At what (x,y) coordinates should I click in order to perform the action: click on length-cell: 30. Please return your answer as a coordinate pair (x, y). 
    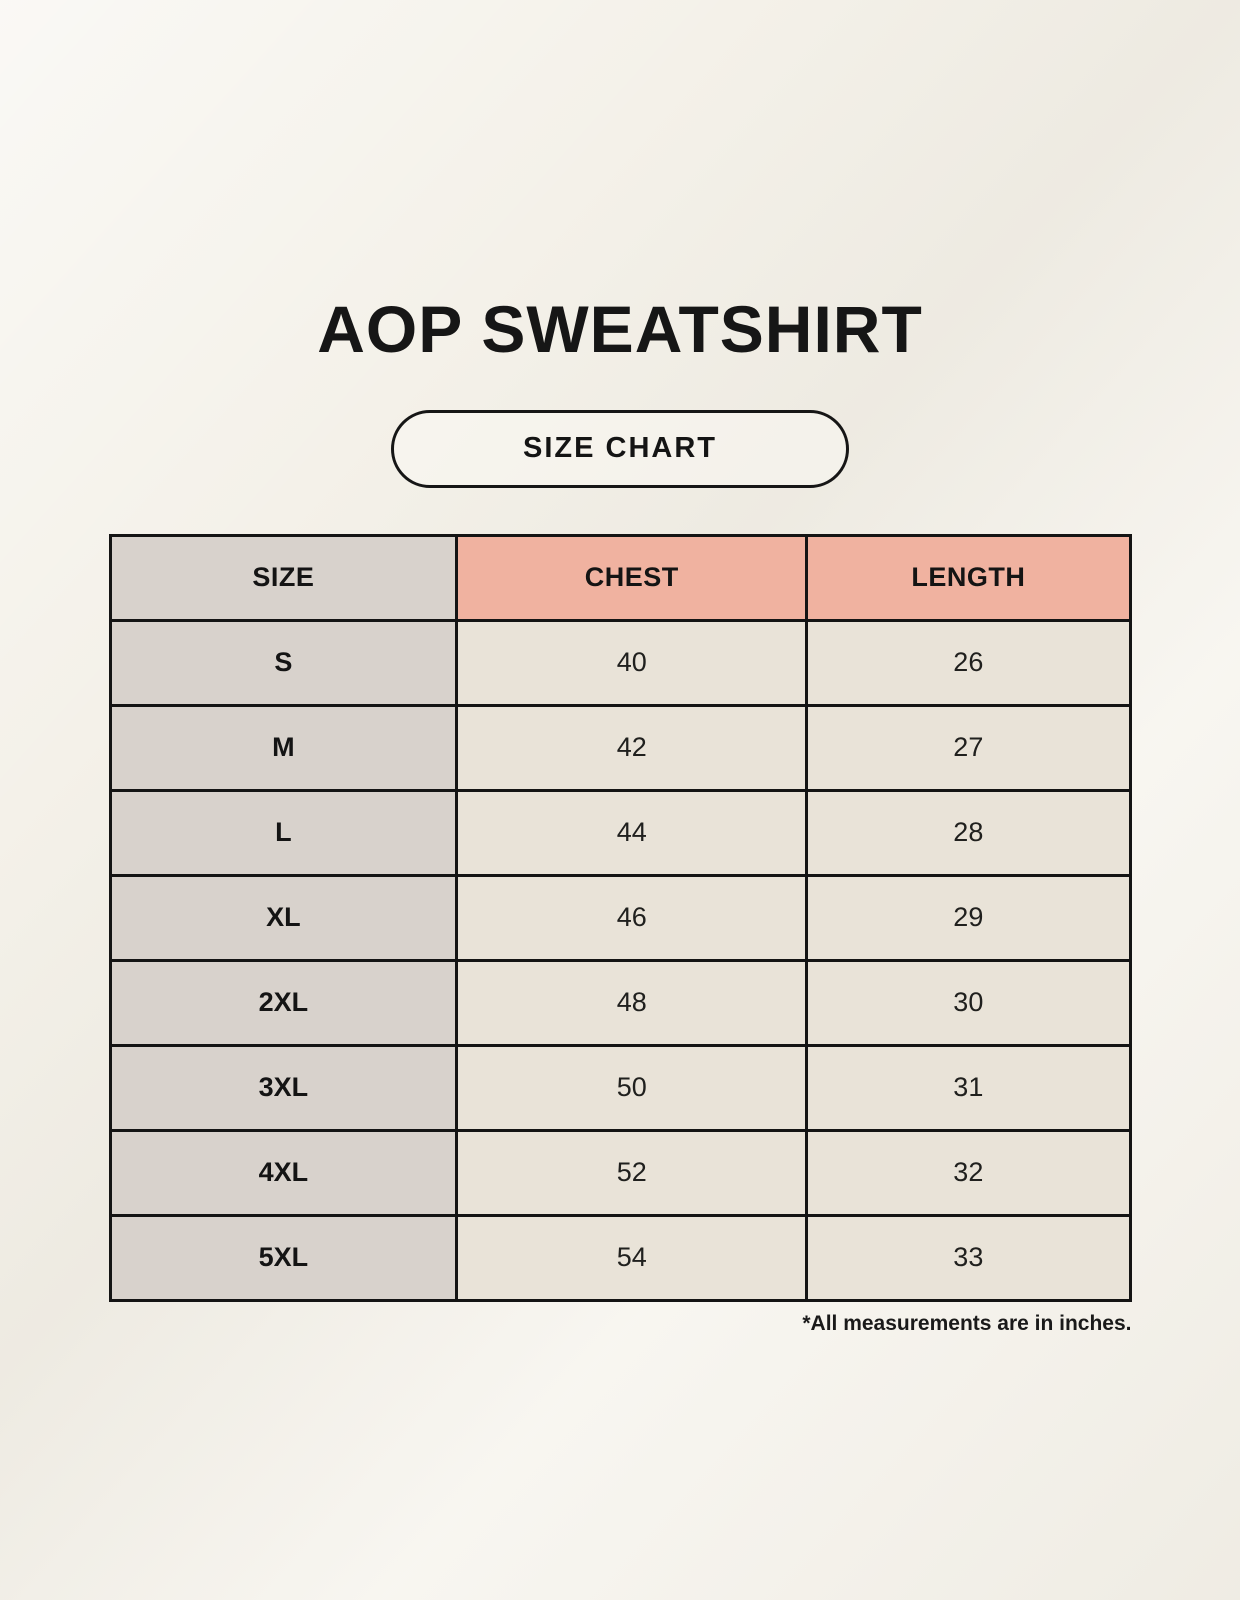
    Looking at the image, I should click on (968, 1002).